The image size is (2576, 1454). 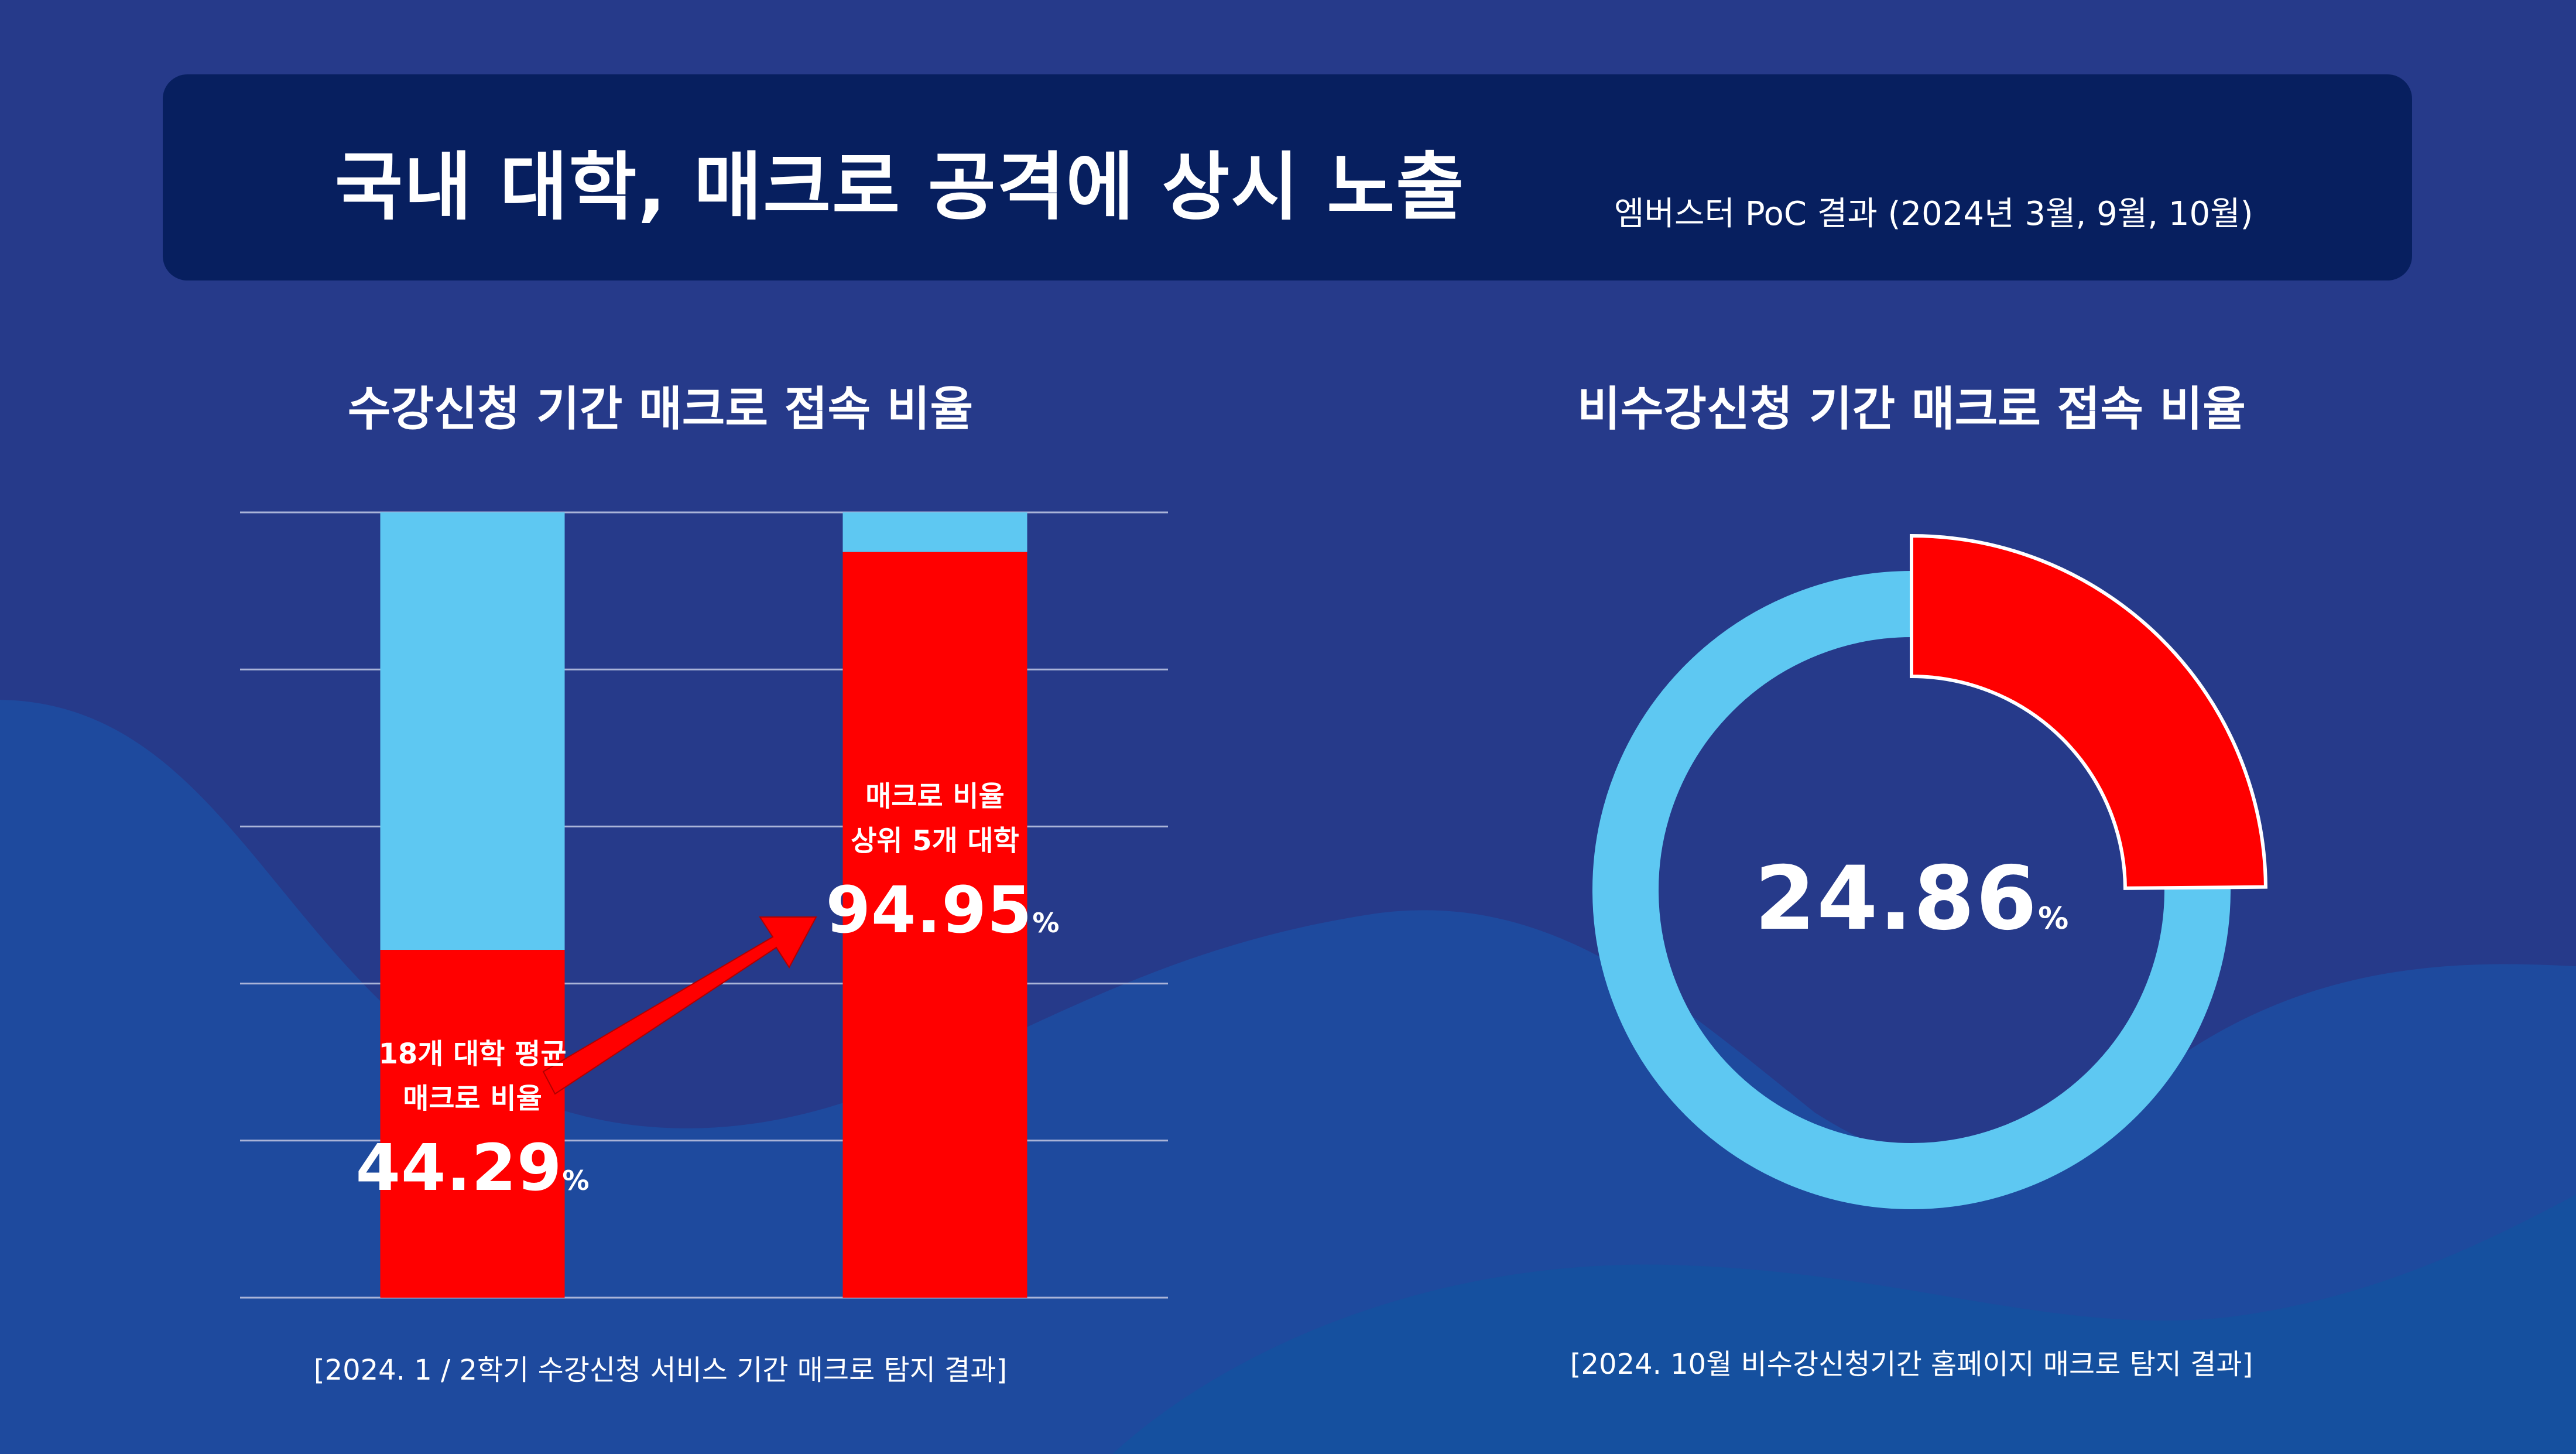 I want to click on arrow-shape, so click(x=679, y=1005).